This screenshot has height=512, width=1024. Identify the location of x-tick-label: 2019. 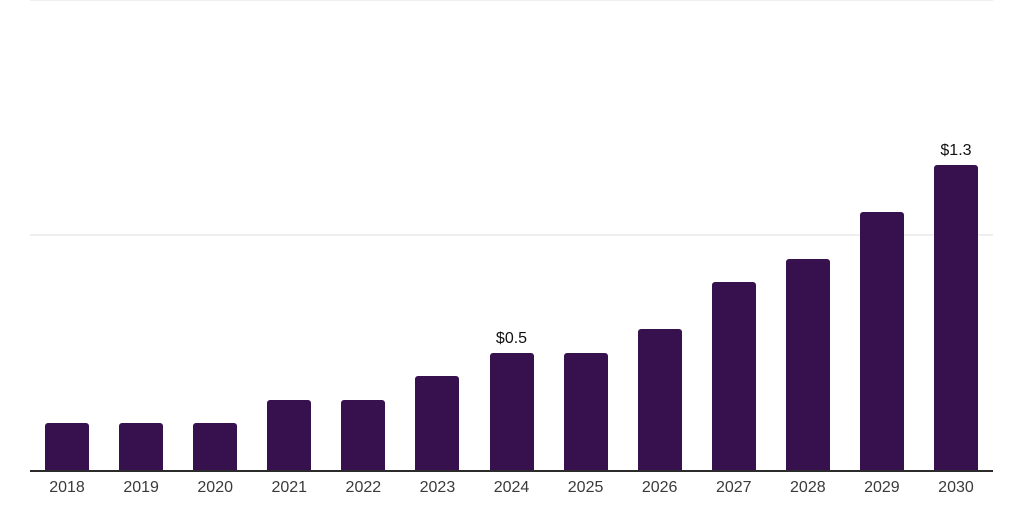
(141, 487).